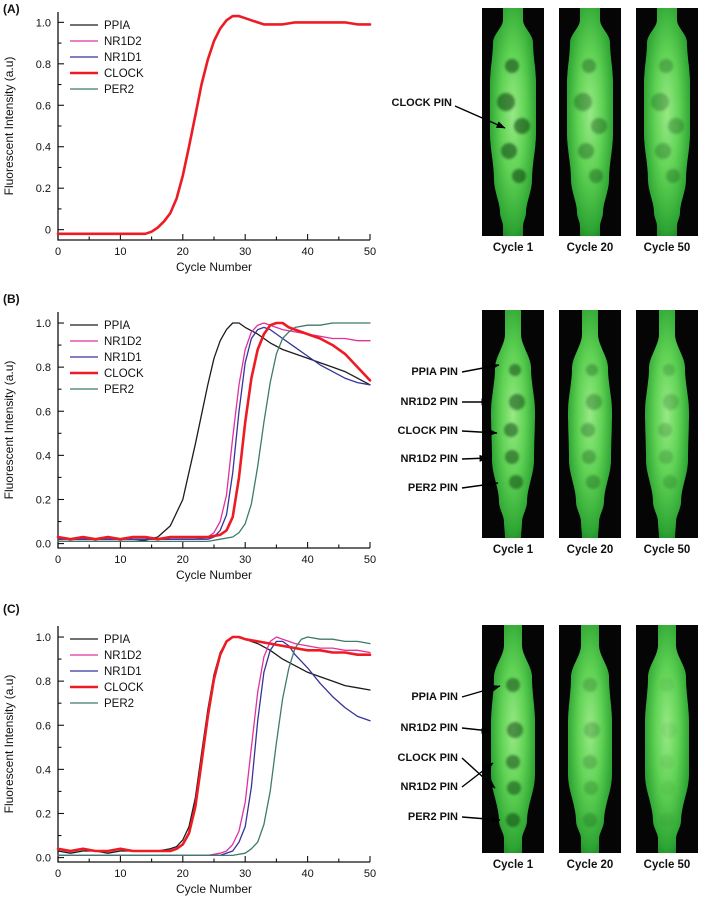 This screenshot has height=912, width=709. Describe the element at coordinates (667, 739) in the screenshot. I see `fluorescence-image-c-cycle50` at that location.